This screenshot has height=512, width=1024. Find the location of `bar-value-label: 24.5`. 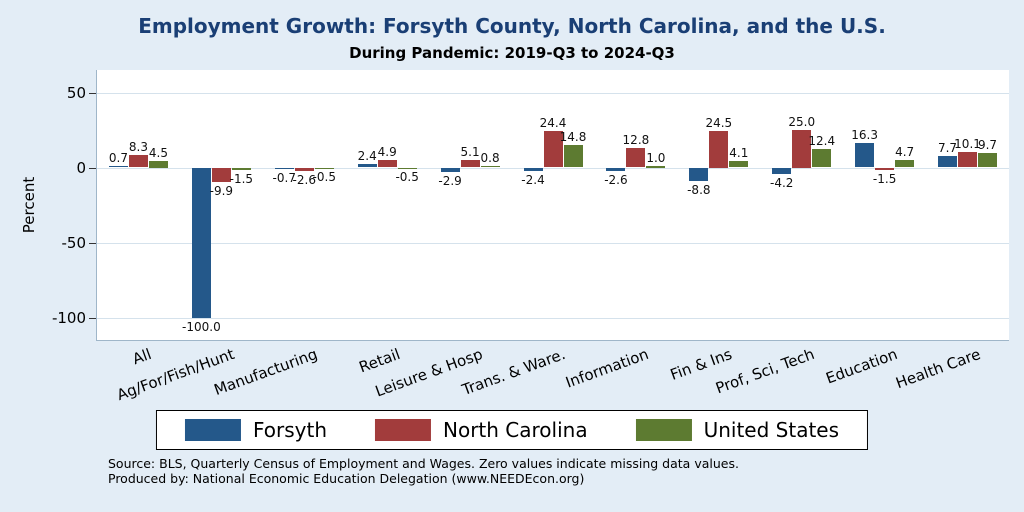

bar-value-label: 24.5 is located at coordinates (719, 122).